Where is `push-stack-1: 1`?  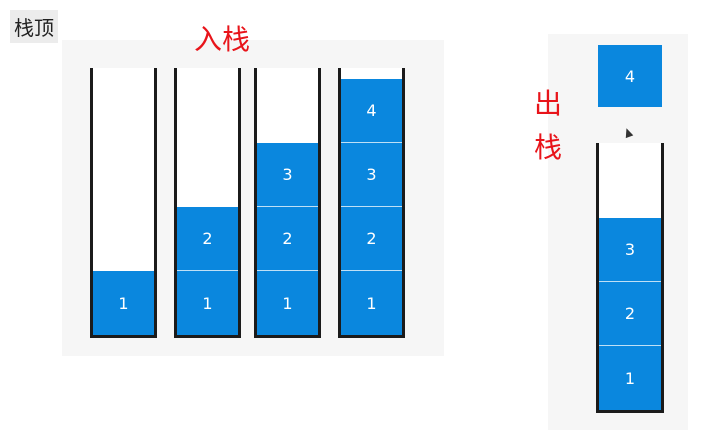
push-stack-1: 1 is located at coordinates (123, 203).